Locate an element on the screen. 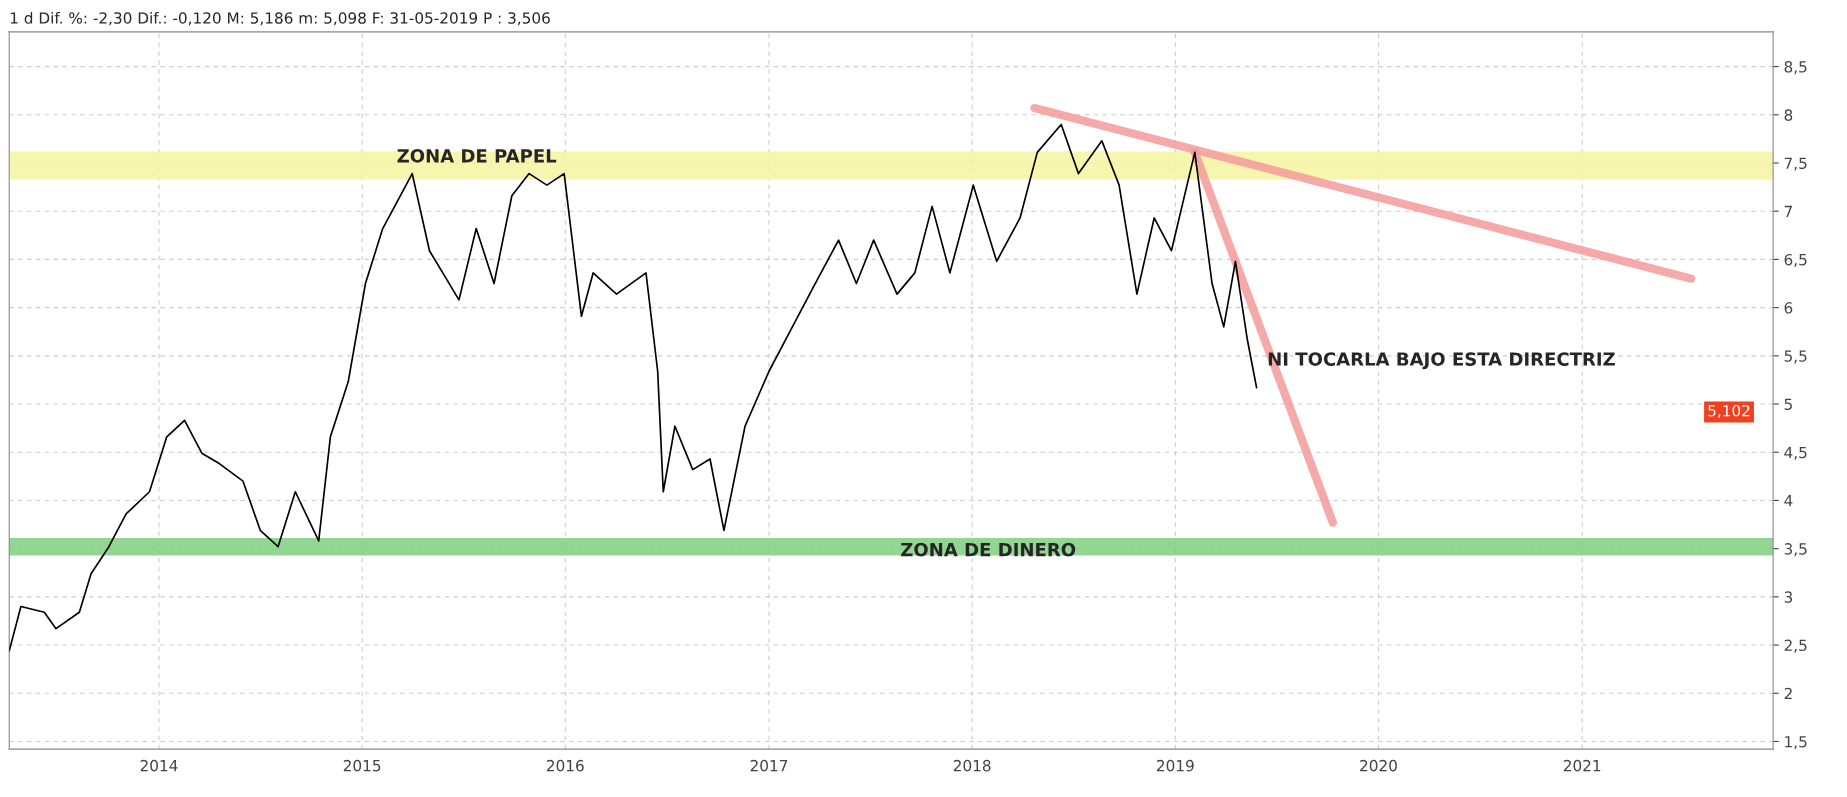 The height and width of the screenshot is (797, 1847). x-tick-label: 2021 is located at coordinates (1582, 765).